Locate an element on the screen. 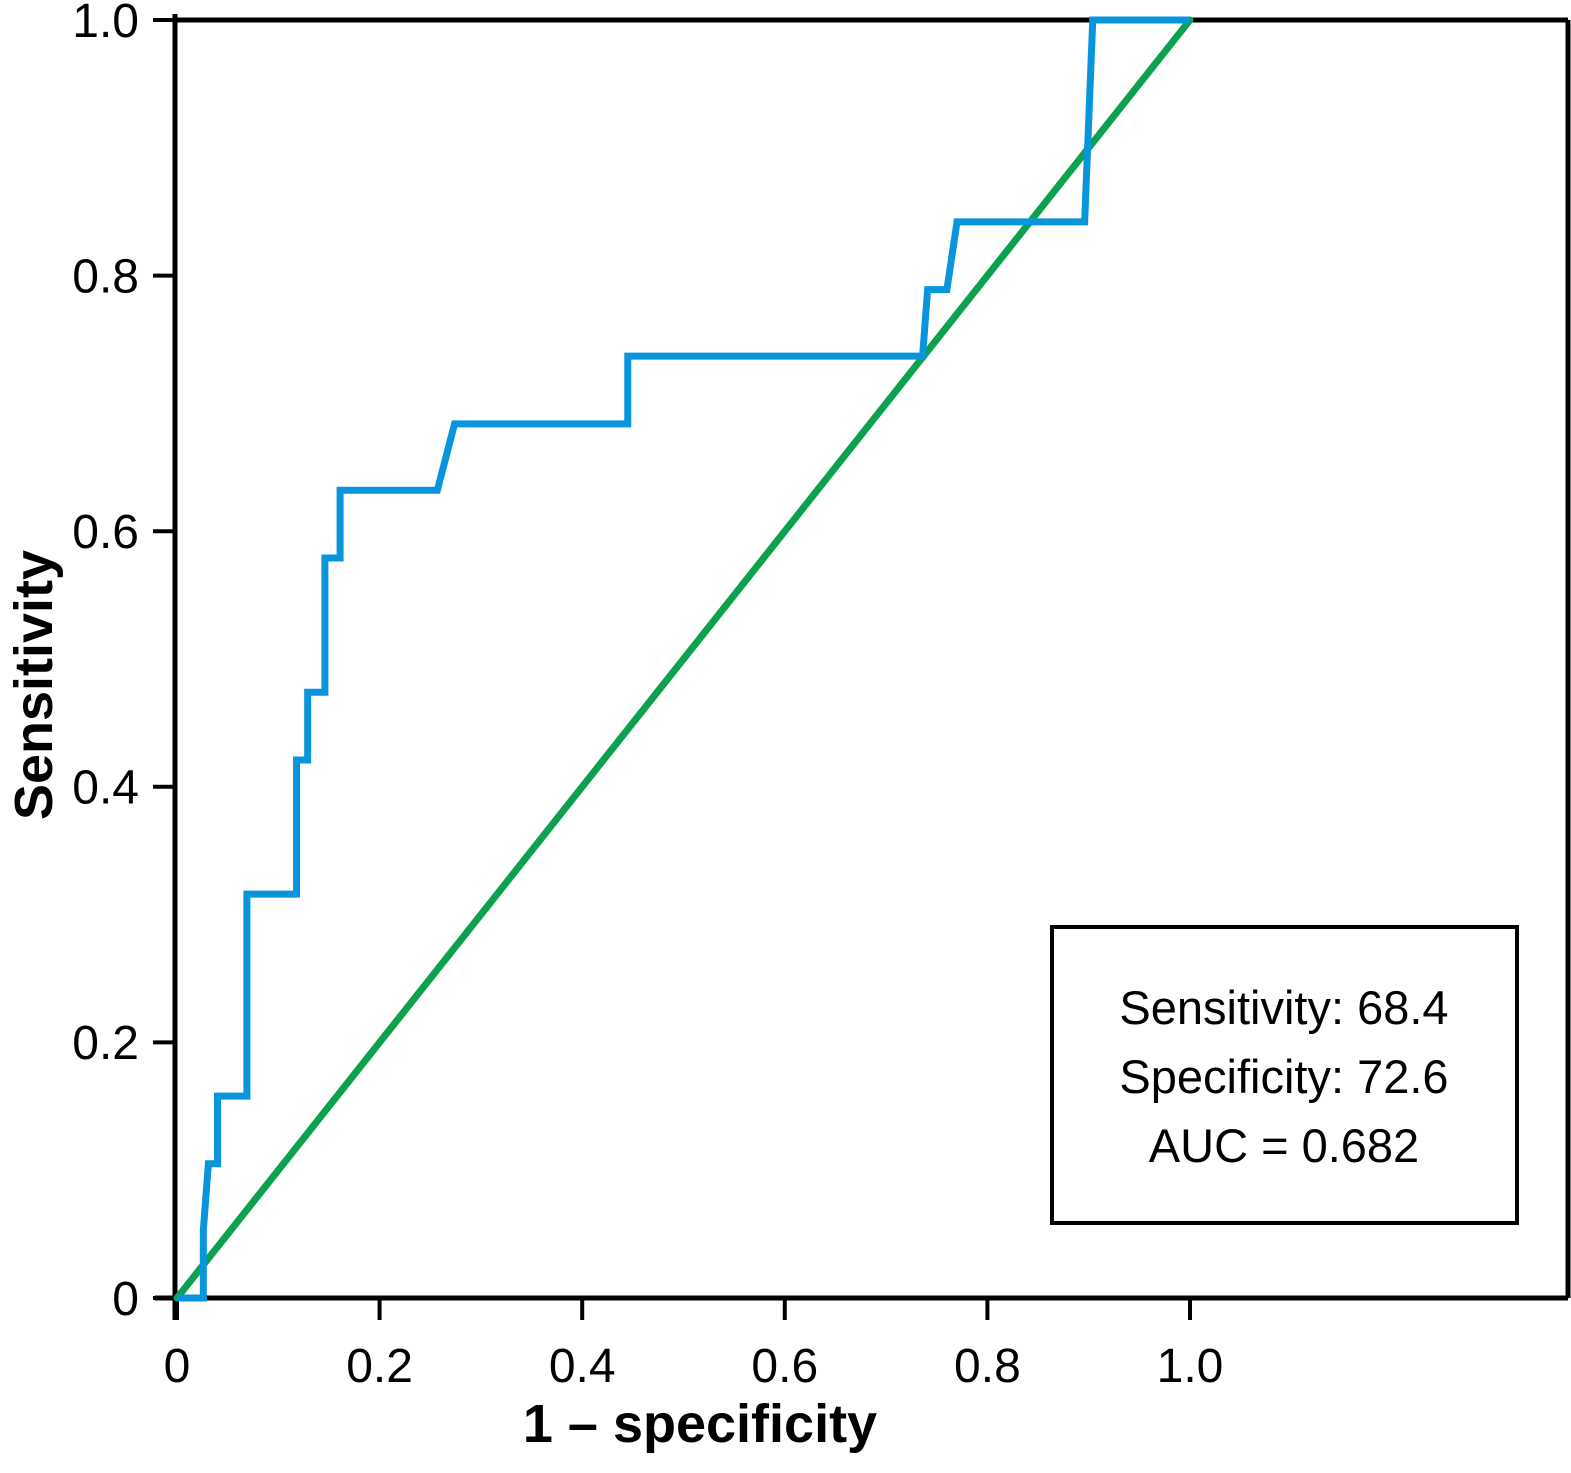 This screenshot has height=1473, width=1571. y-tick-label: 0.2 is located at coordinates (105, 1043).